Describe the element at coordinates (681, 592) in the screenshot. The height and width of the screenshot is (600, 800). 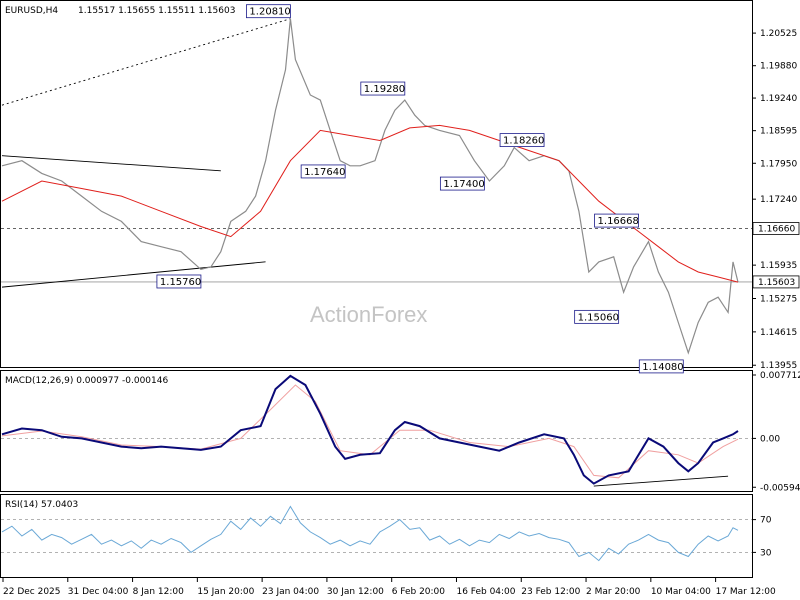
I see `x-tick-label-10: 10 Mar 04:00` at that location.